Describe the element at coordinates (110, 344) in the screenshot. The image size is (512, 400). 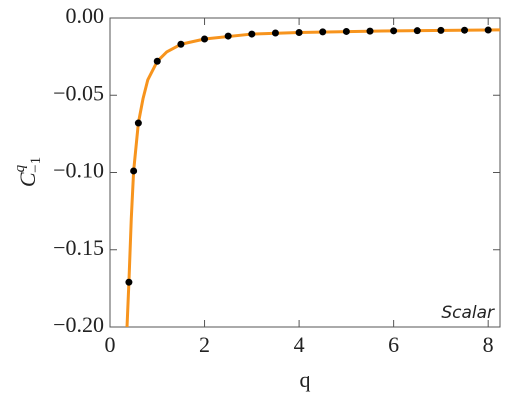
I see `x-tick-label: 0` at that location.